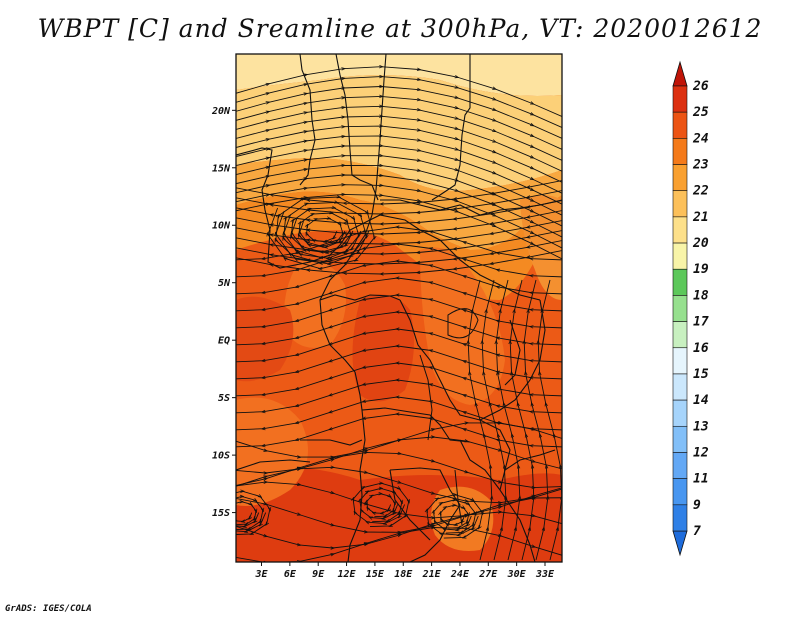  Describe the element at coordinates (701, 452) in the screenshot. I see `colorbar-label: 12` at that location.